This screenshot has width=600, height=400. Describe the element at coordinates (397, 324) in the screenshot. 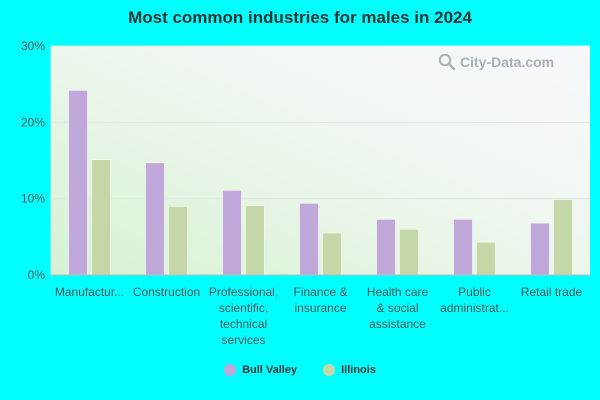

I see `x-tick-label-line: assistance` at that location.